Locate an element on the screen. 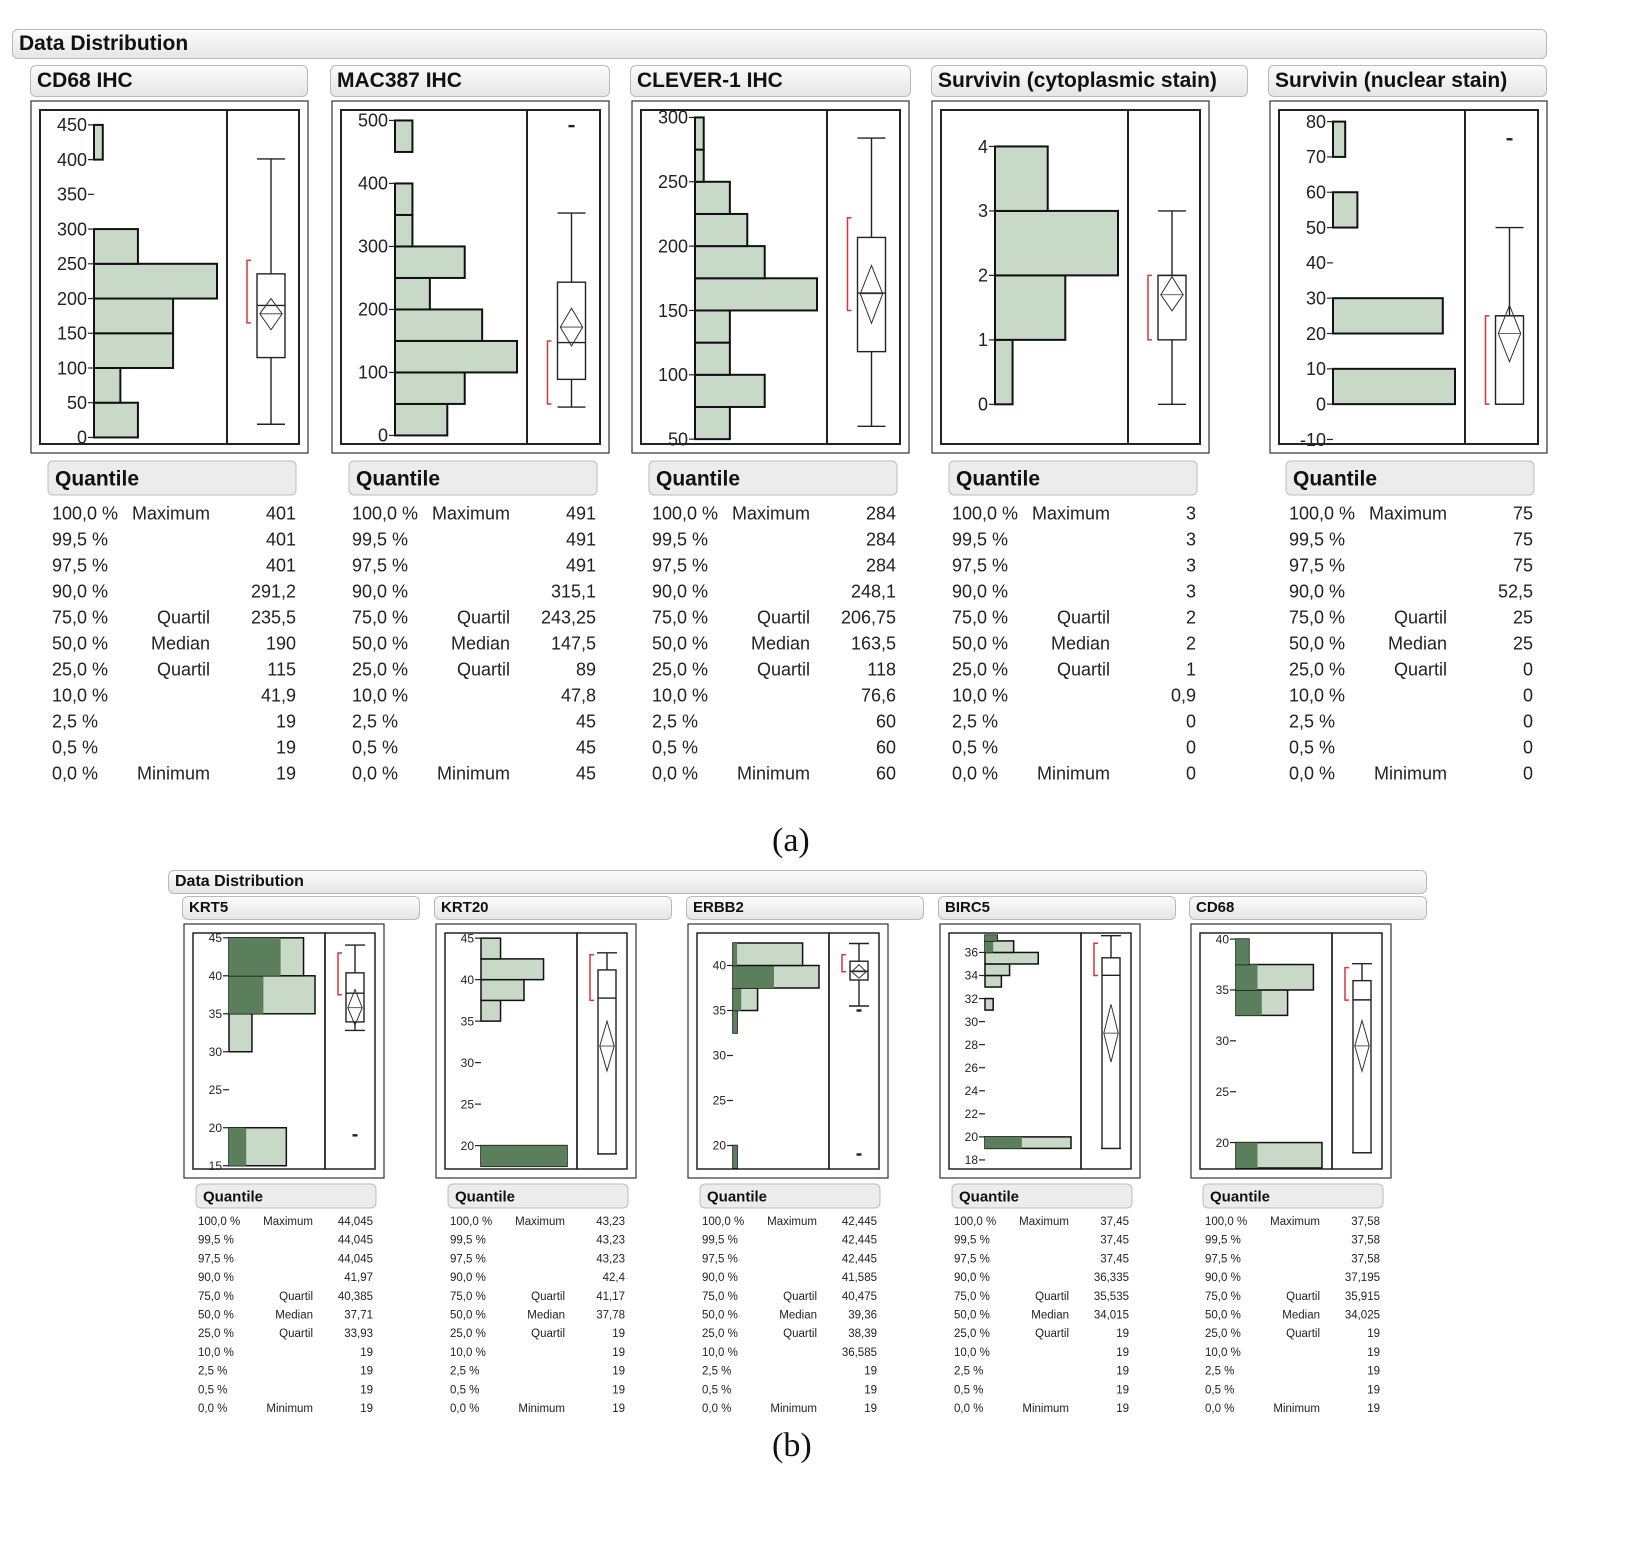 The height and width of the screenshot is (1548, 1631). panel-title: KRT20 is located at coordinates (553, 908).